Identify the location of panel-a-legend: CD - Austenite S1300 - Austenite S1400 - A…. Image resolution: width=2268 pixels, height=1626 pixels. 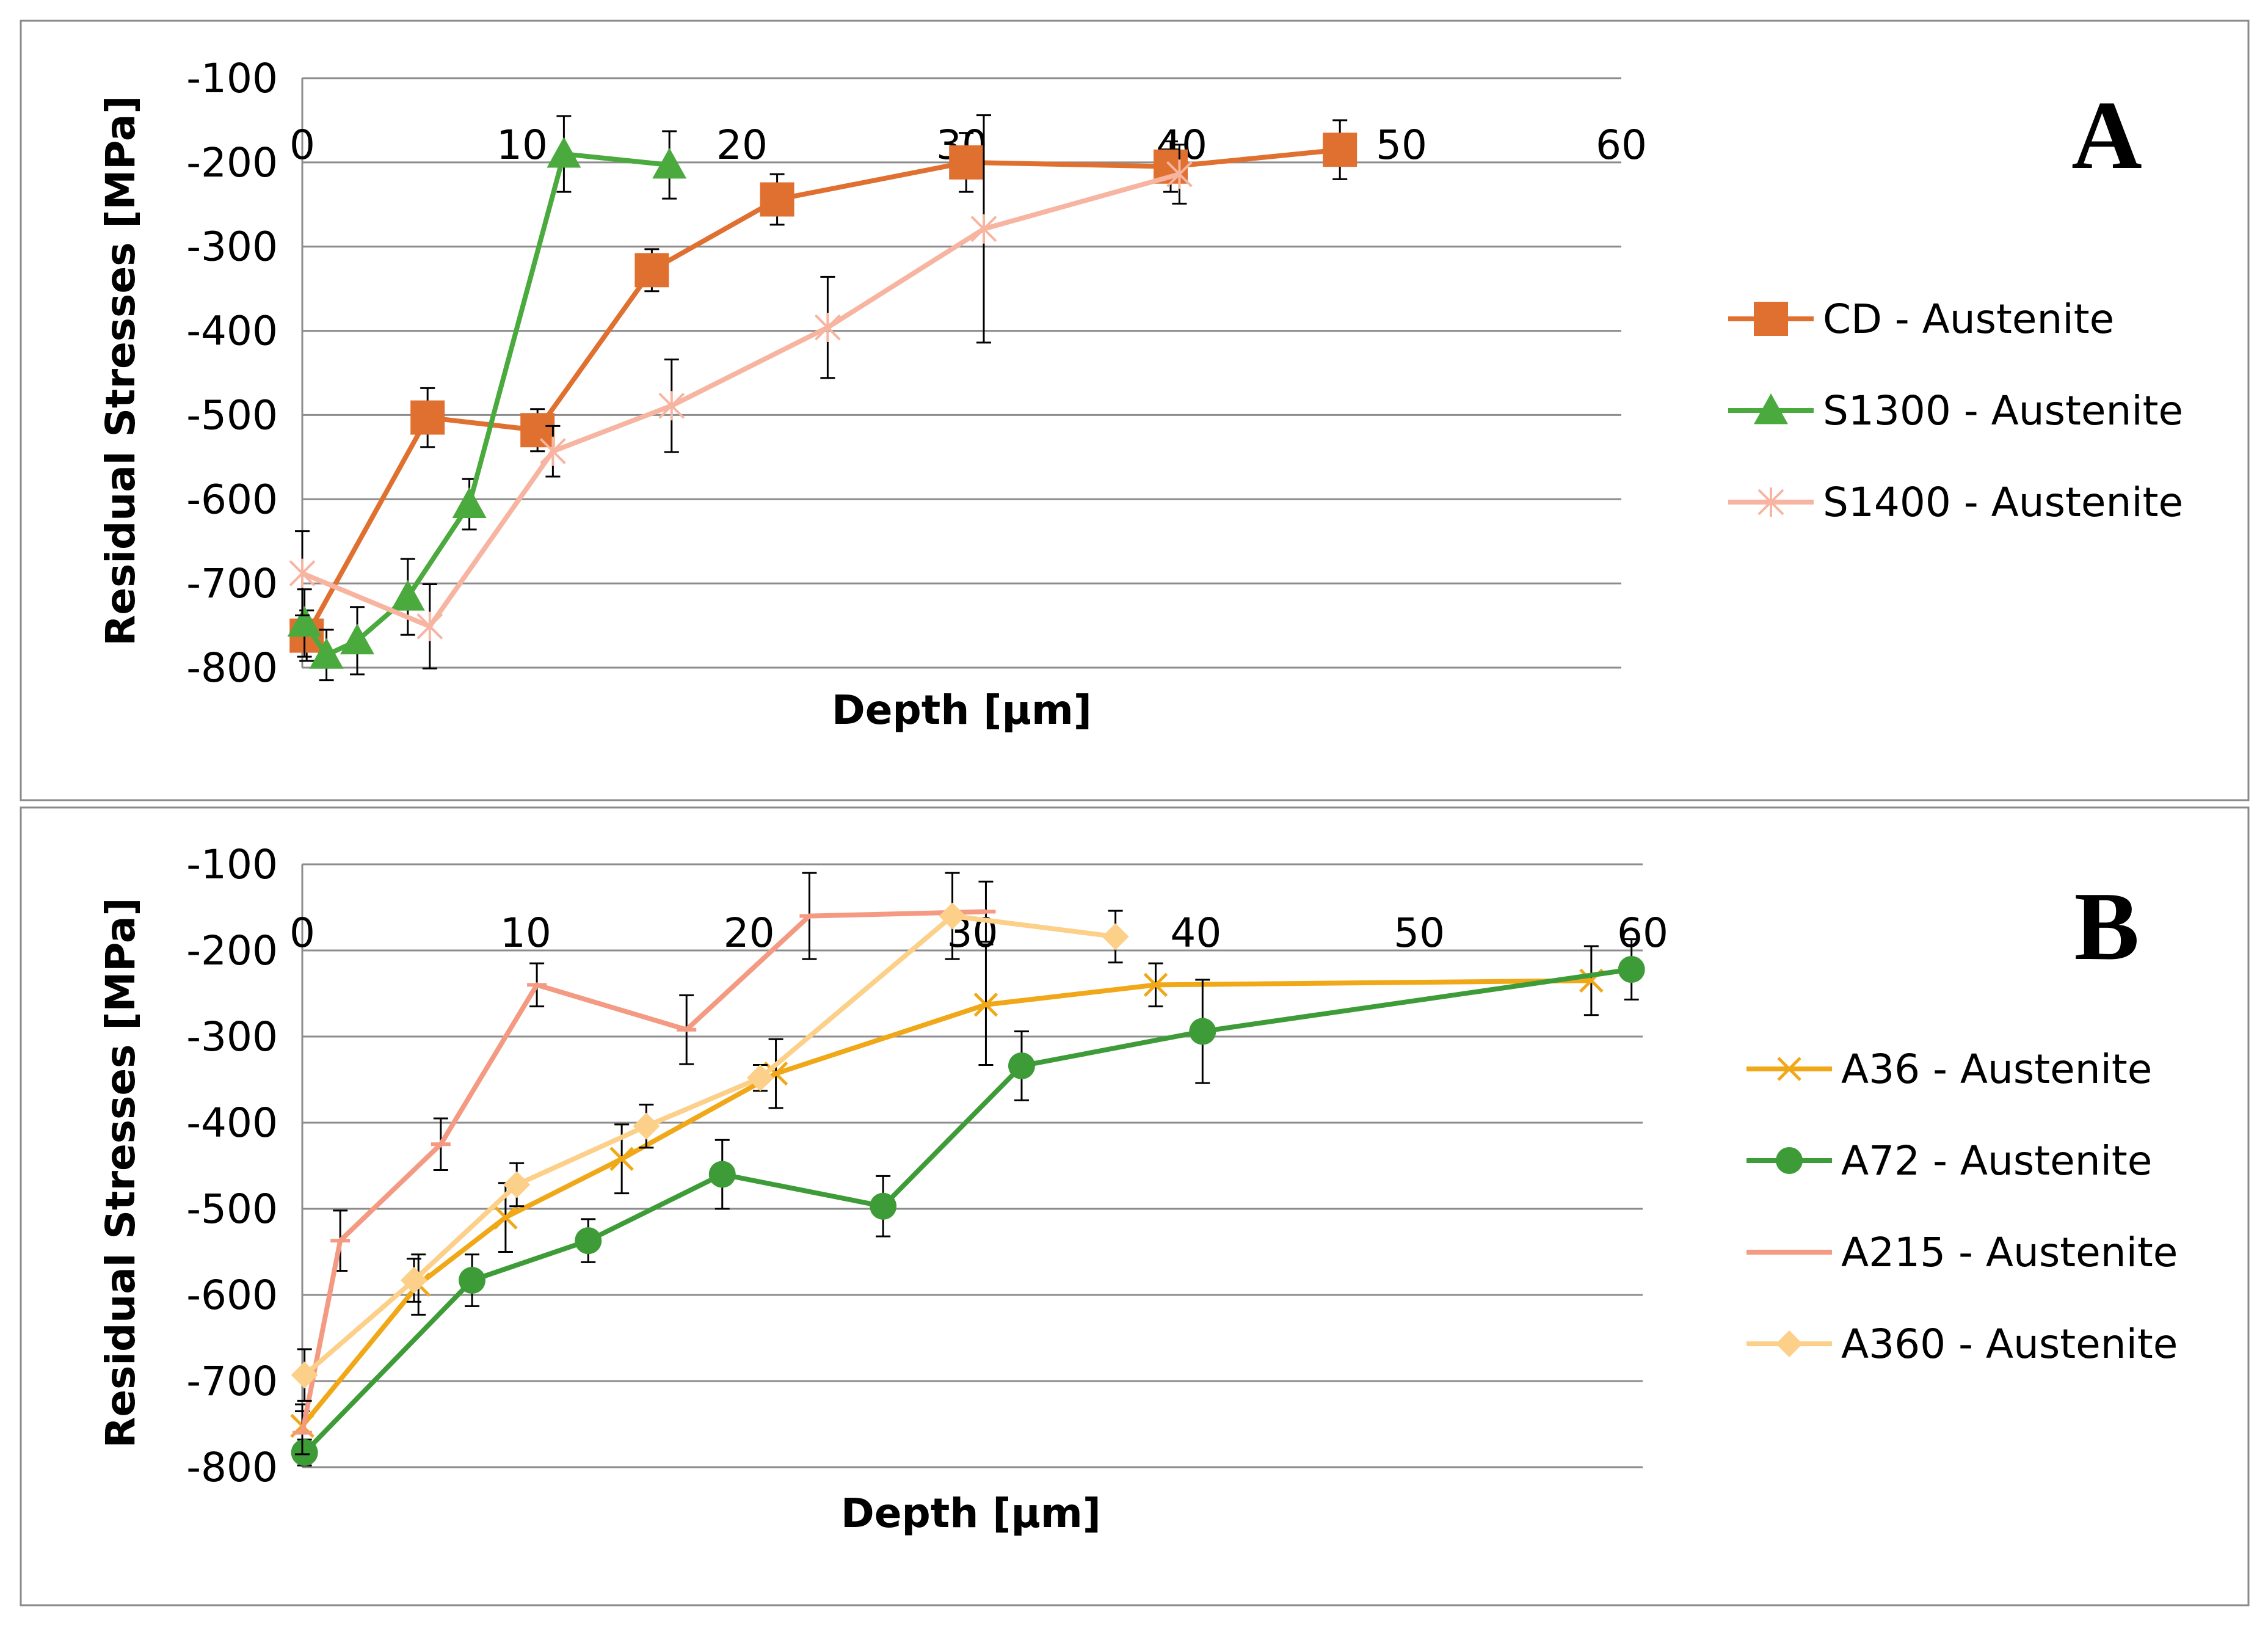
(1956, 411).